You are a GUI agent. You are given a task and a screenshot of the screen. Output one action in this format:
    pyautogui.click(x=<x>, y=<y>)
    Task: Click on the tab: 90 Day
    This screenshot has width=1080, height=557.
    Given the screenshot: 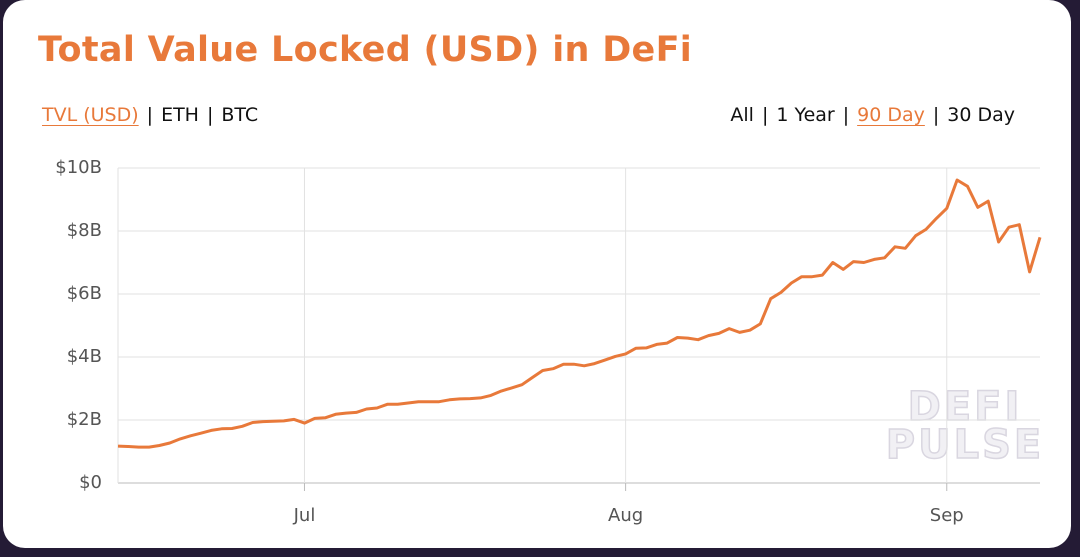 What is the action you would take?
    pyautogui.click(x=891, y=115)
    